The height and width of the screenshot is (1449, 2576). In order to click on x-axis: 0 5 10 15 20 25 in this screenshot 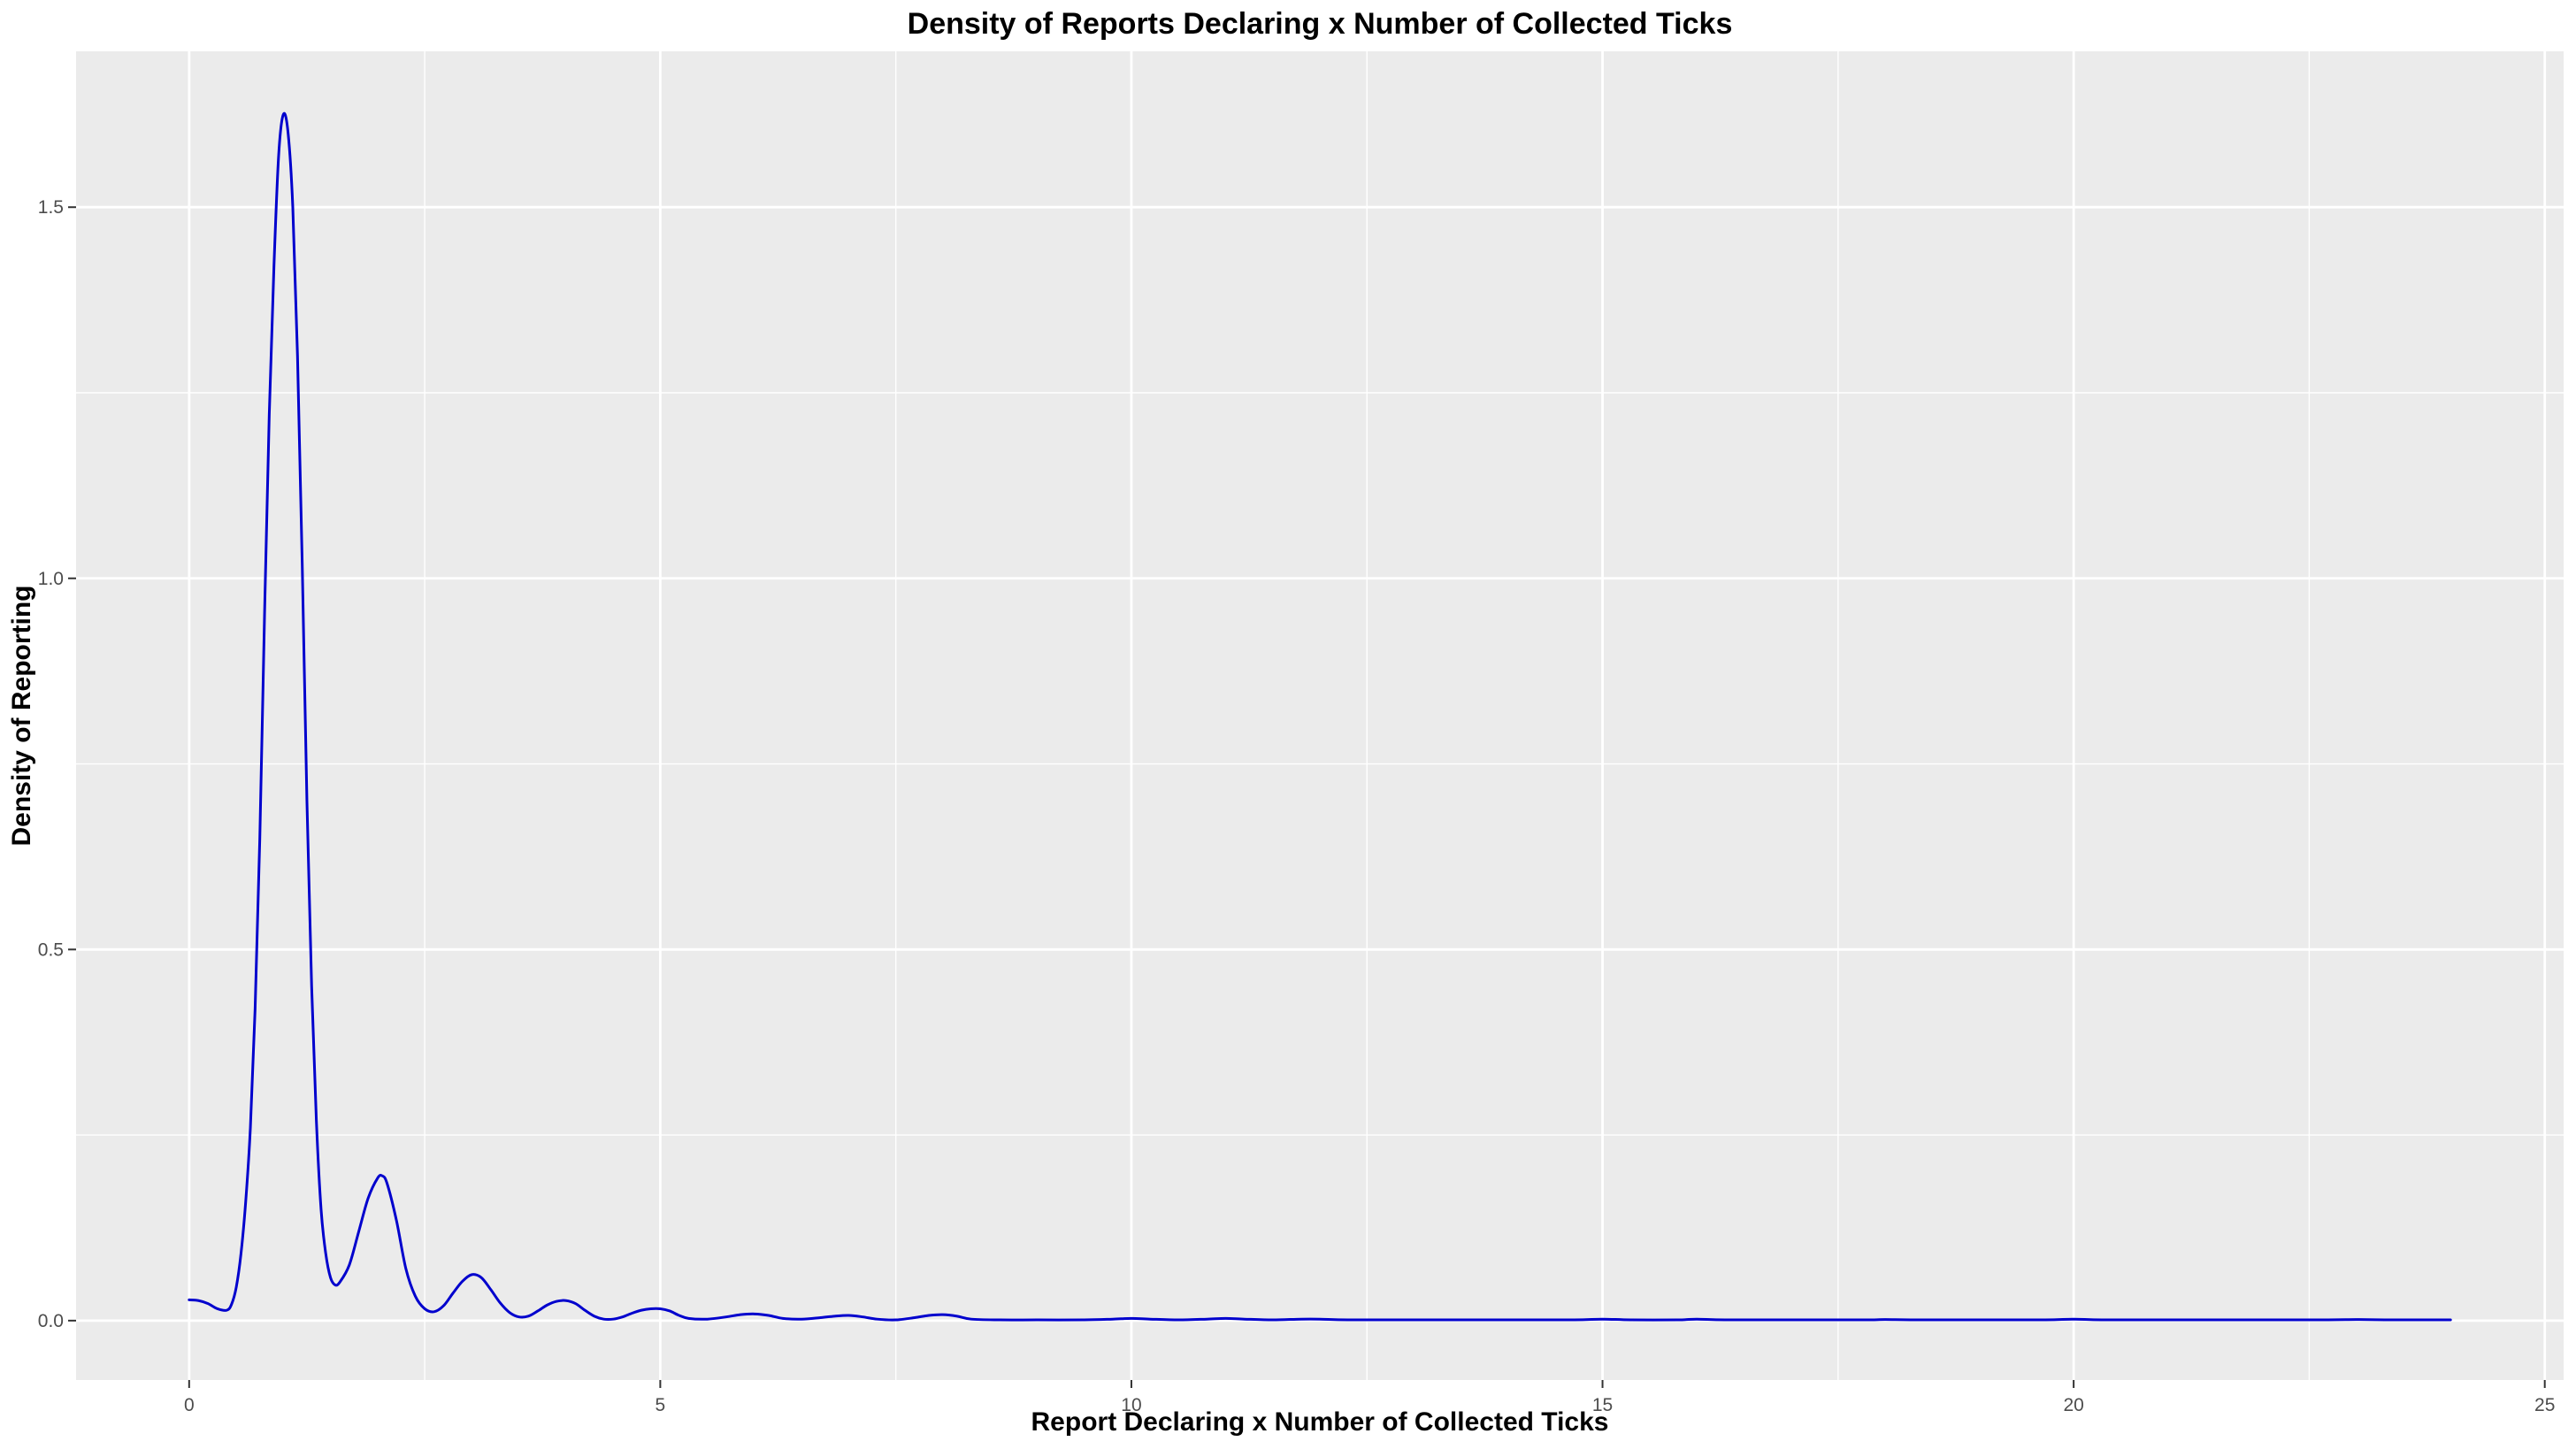, I will do `click(1369, 1397)`.